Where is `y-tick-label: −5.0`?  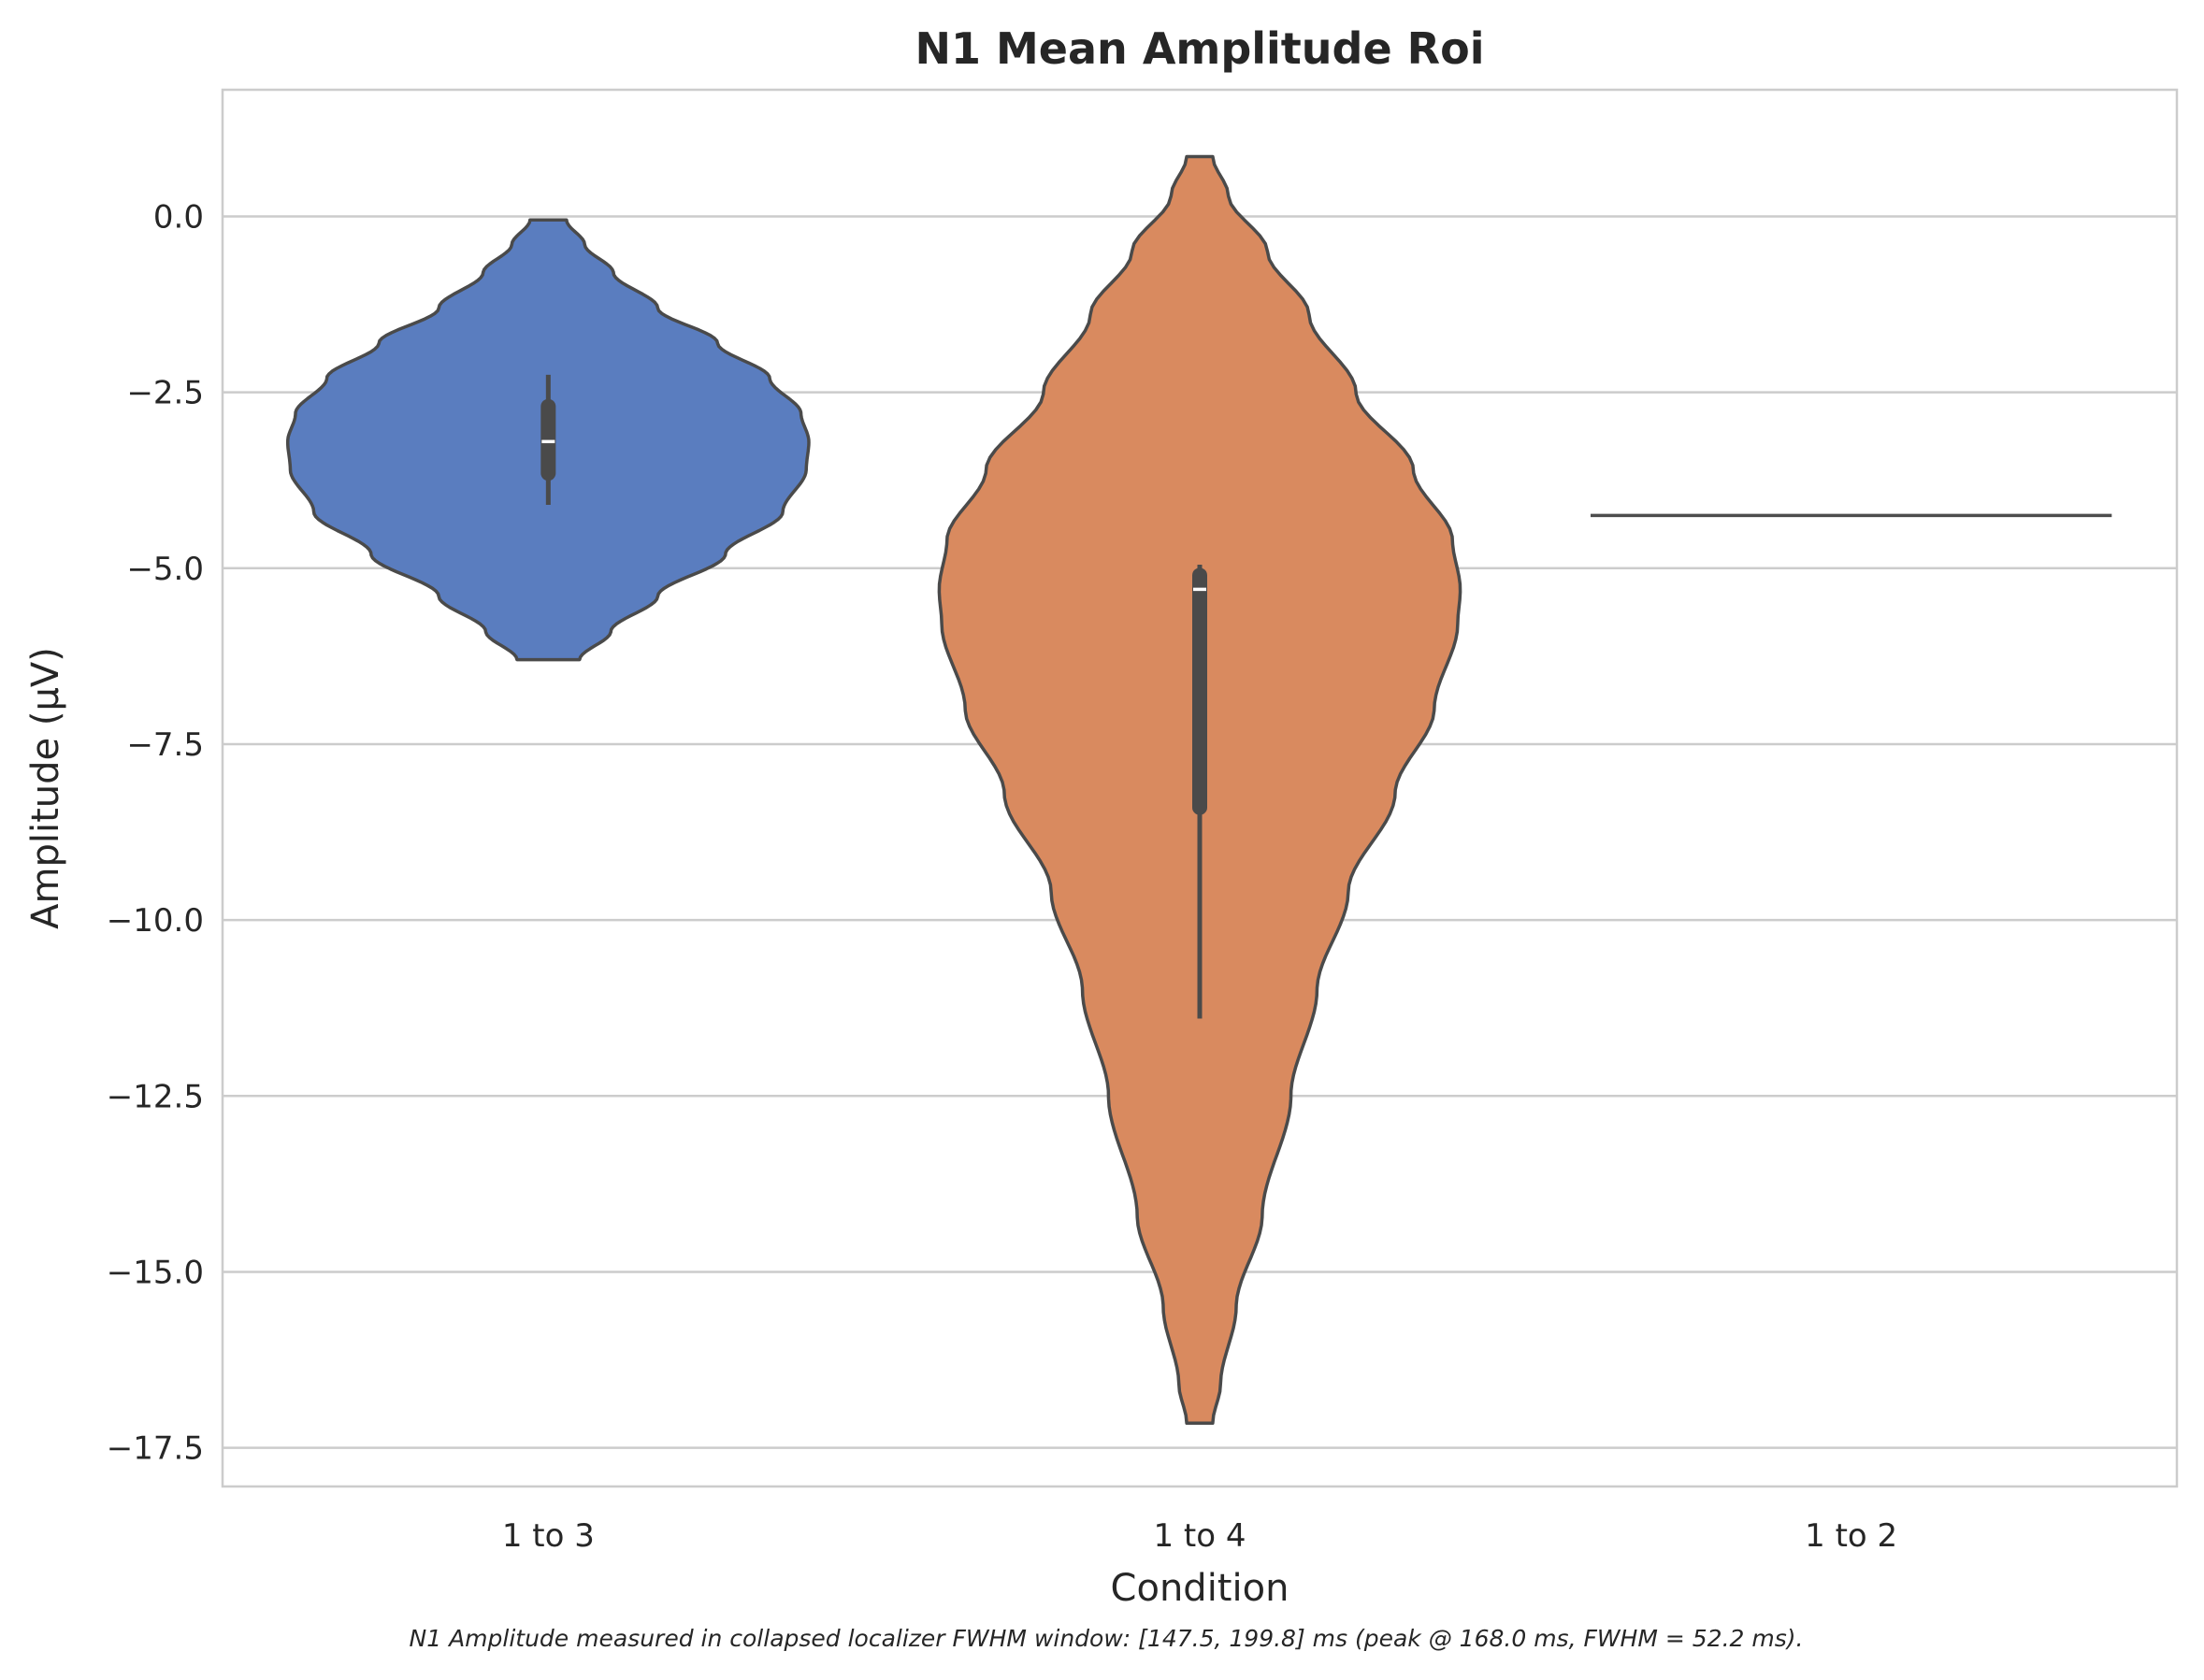 y-tick-label: −5.0 is located at coordinates (165, 569).